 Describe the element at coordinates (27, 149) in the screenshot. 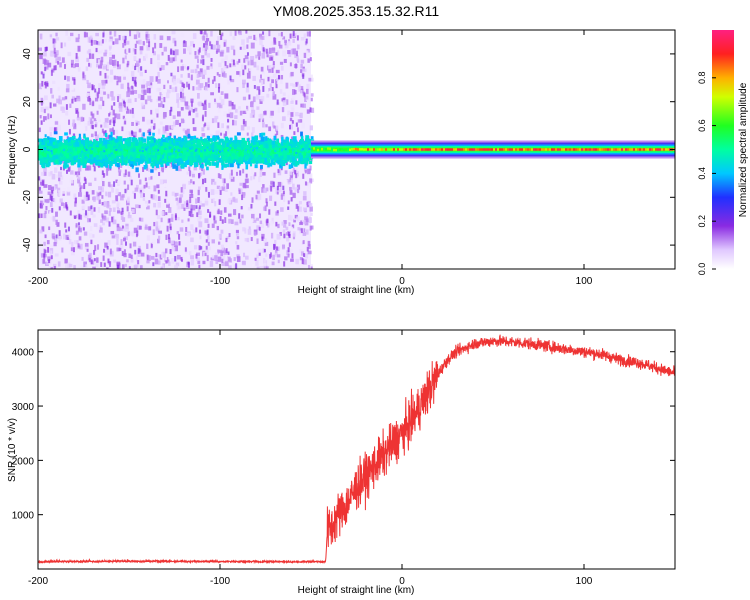

I see `spectrogram-y-tick-label: 0` at that location.